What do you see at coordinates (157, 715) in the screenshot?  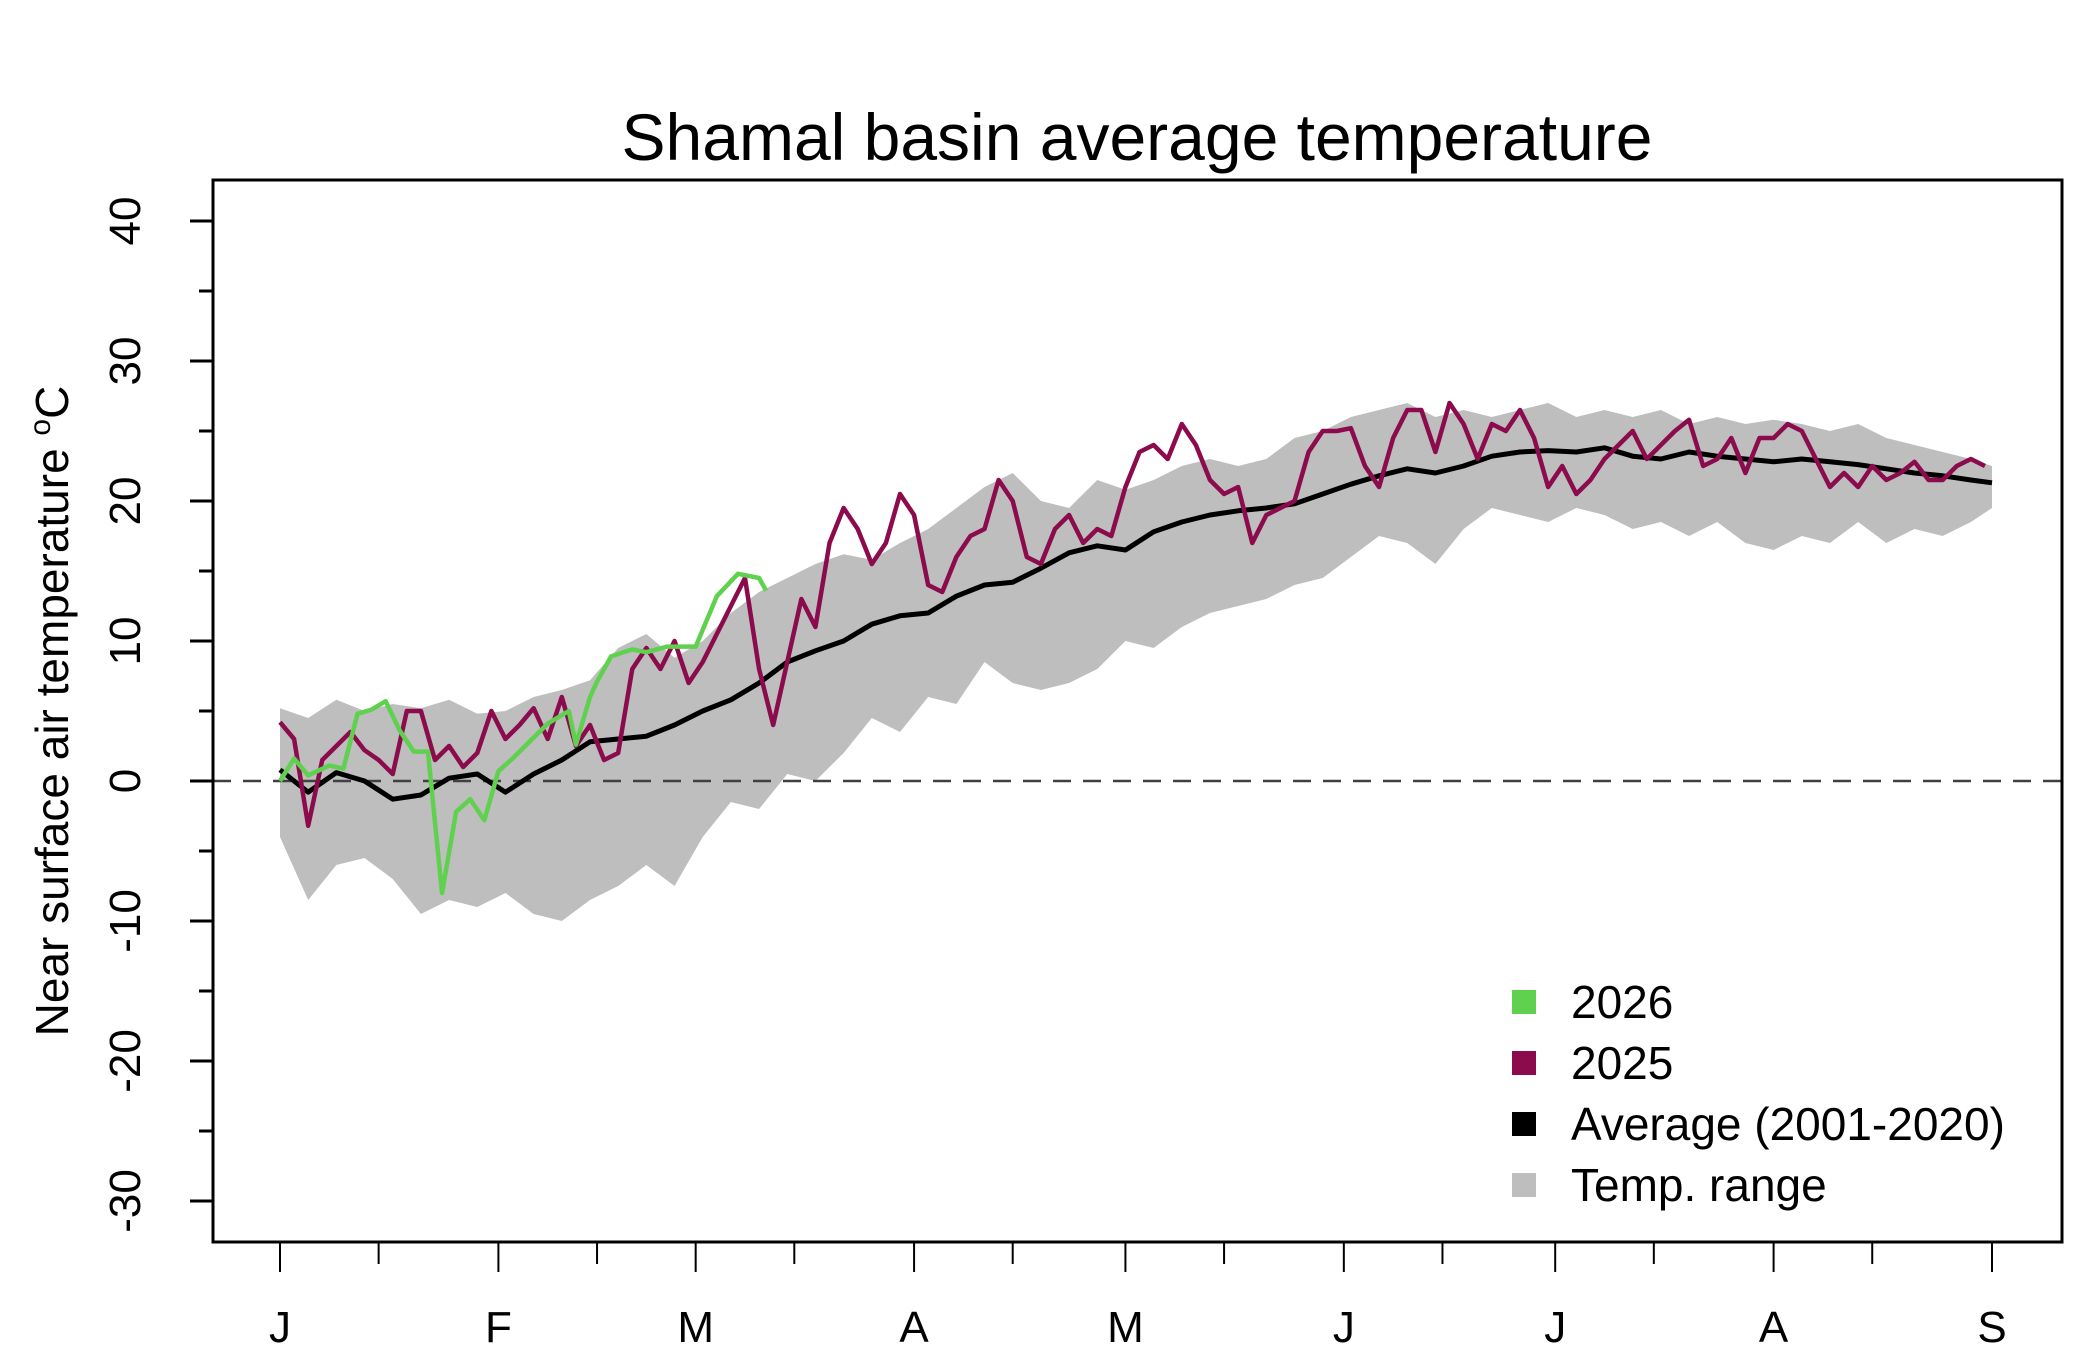 I see `y-axis: -30 -20 -10 0 10 20 30 40` at bounding box center [157, 715].